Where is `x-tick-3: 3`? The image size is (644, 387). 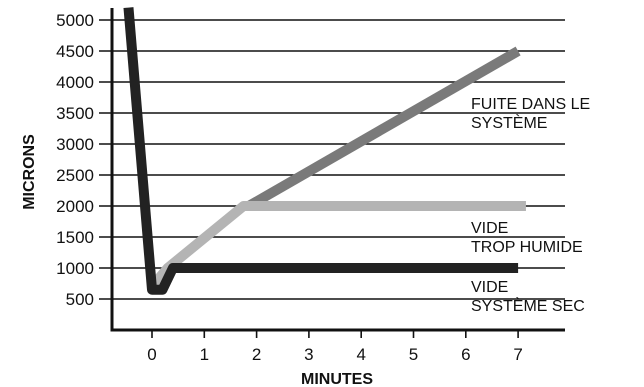 x-tick-3: 3 is located at coordinates (308, 354).